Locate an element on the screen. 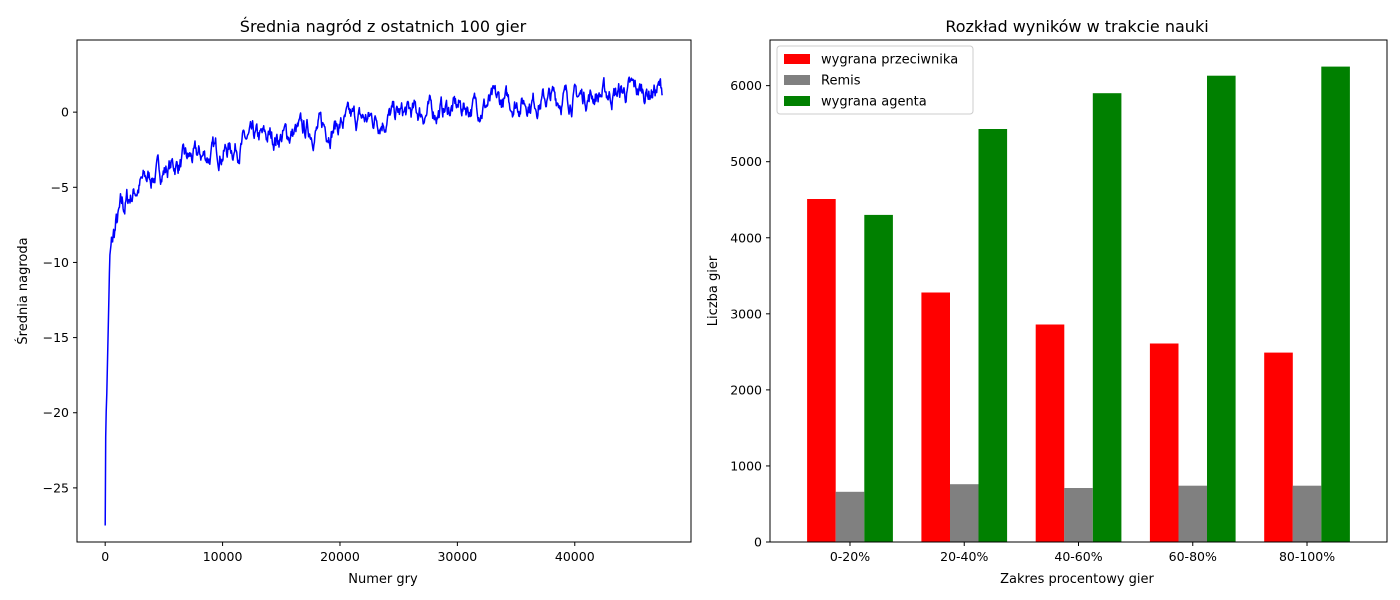 Image resolution: width=1400 pixels, height=600 pixels. y-tick-label: 3000 is located at coordinates (746, 313).